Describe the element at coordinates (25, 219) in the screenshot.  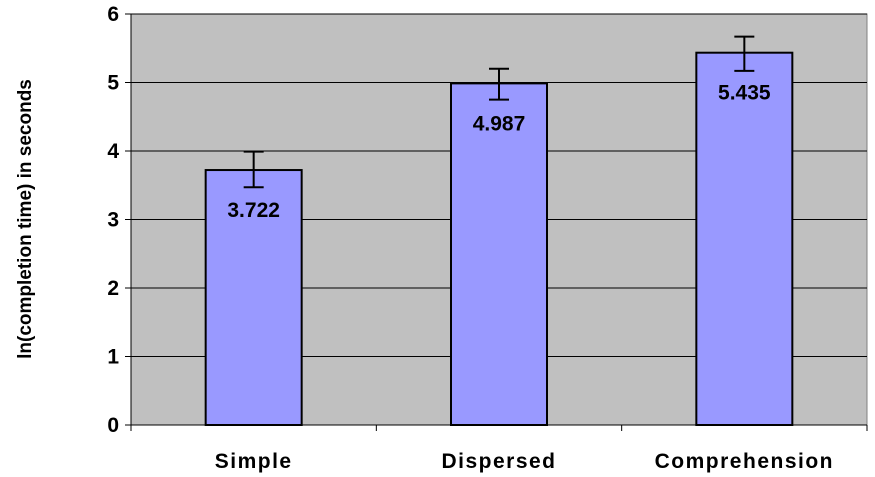
I see `y-axis-title: ln(completion time) in seconds` at that location.